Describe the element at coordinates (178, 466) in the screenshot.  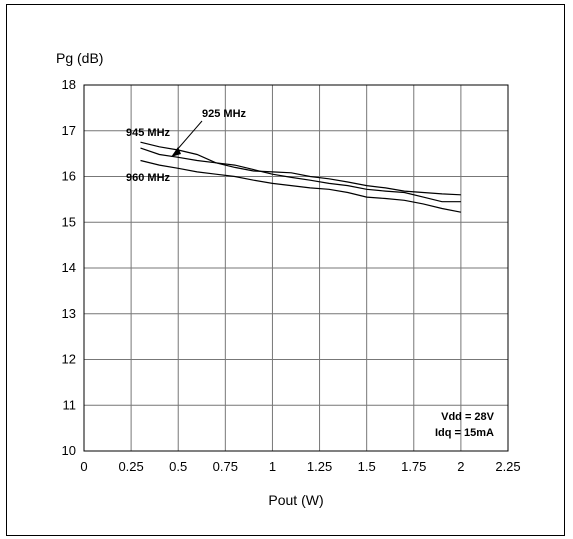
I see `x-tick-label: 0.5` at that location.